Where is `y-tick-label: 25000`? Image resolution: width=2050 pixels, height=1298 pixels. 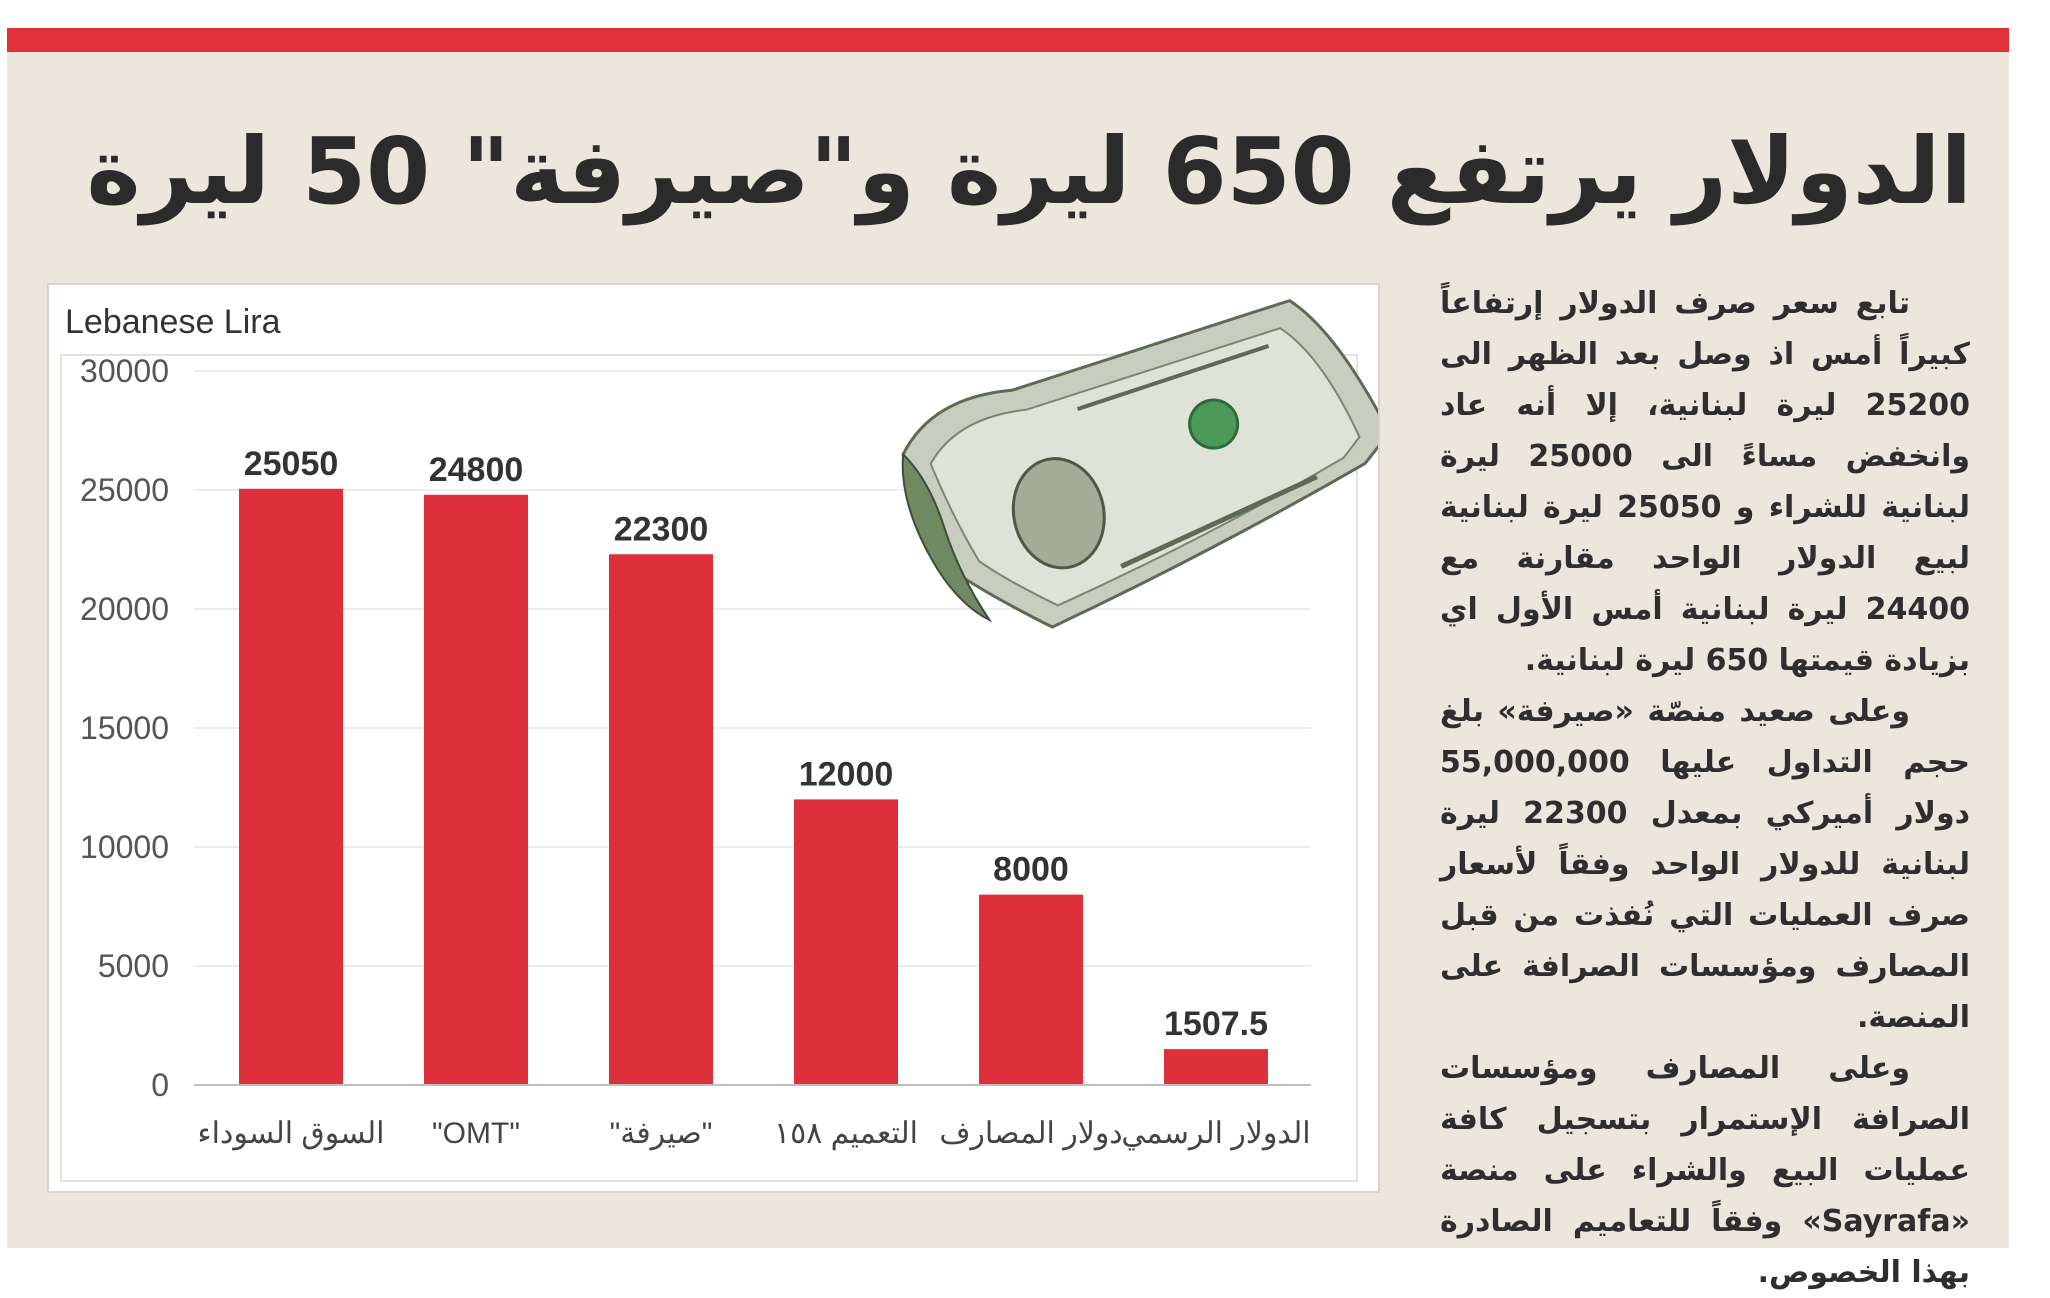
y-tick-label: 25000 is located at coordinates (124, 490).